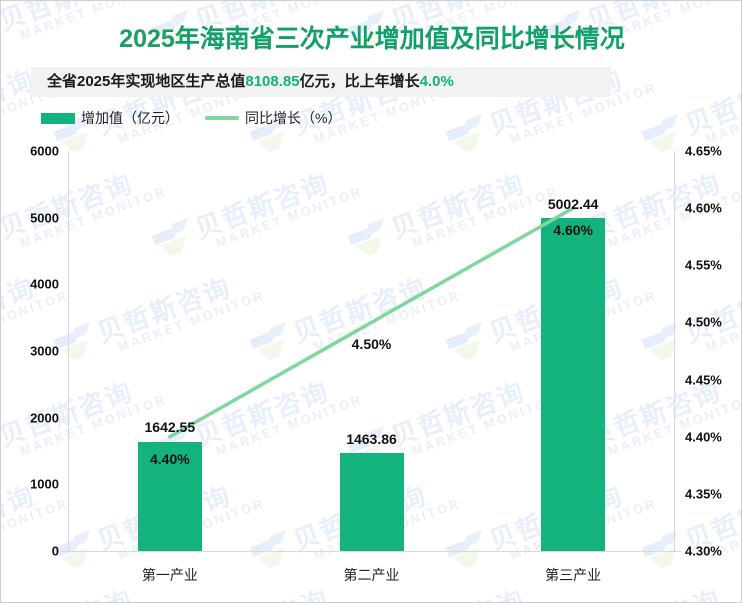 This screenshot has width=742, height=603. I want to click on subtitle-gdp-value: 8108.85, so click(272, 81).